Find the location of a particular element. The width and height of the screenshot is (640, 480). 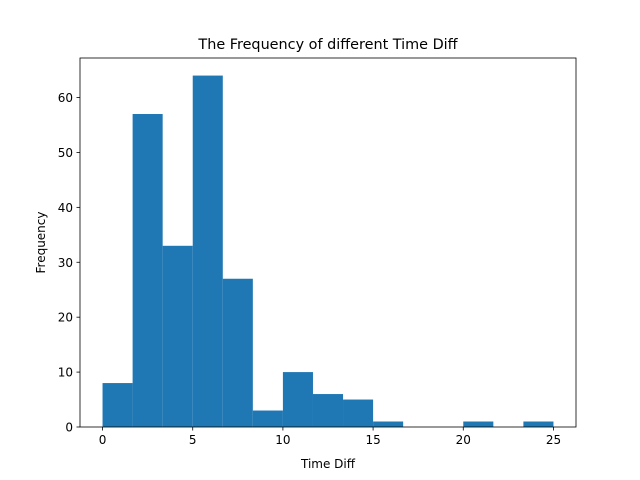

x-tick-label: 0 is located at coordinates (103, 440).